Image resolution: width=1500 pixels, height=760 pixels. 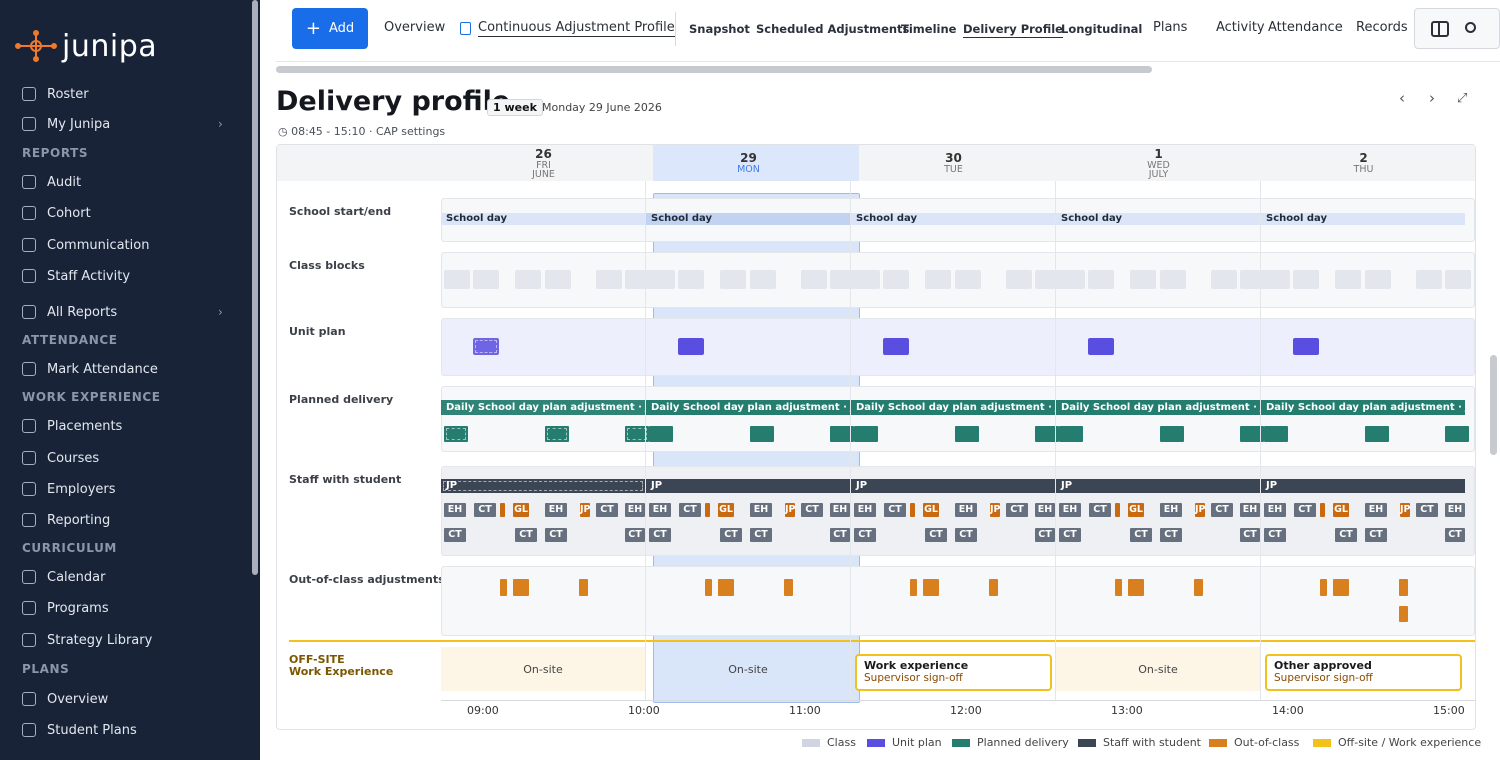 What do you see at coordinates (748, 163) in the screenshot?
I see `day-header: 29 MON` at bounding box center [748, 163].